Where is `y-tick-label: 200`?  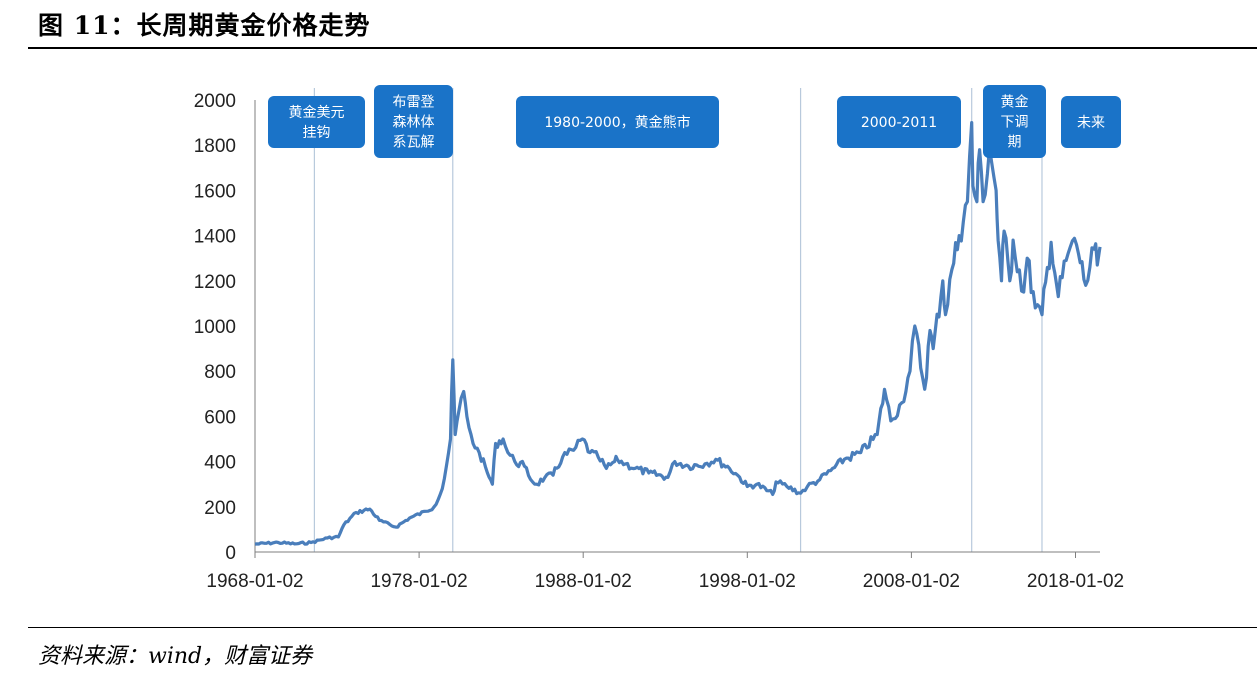 y-tick-label: 200 is located at coordinates (220, 508).